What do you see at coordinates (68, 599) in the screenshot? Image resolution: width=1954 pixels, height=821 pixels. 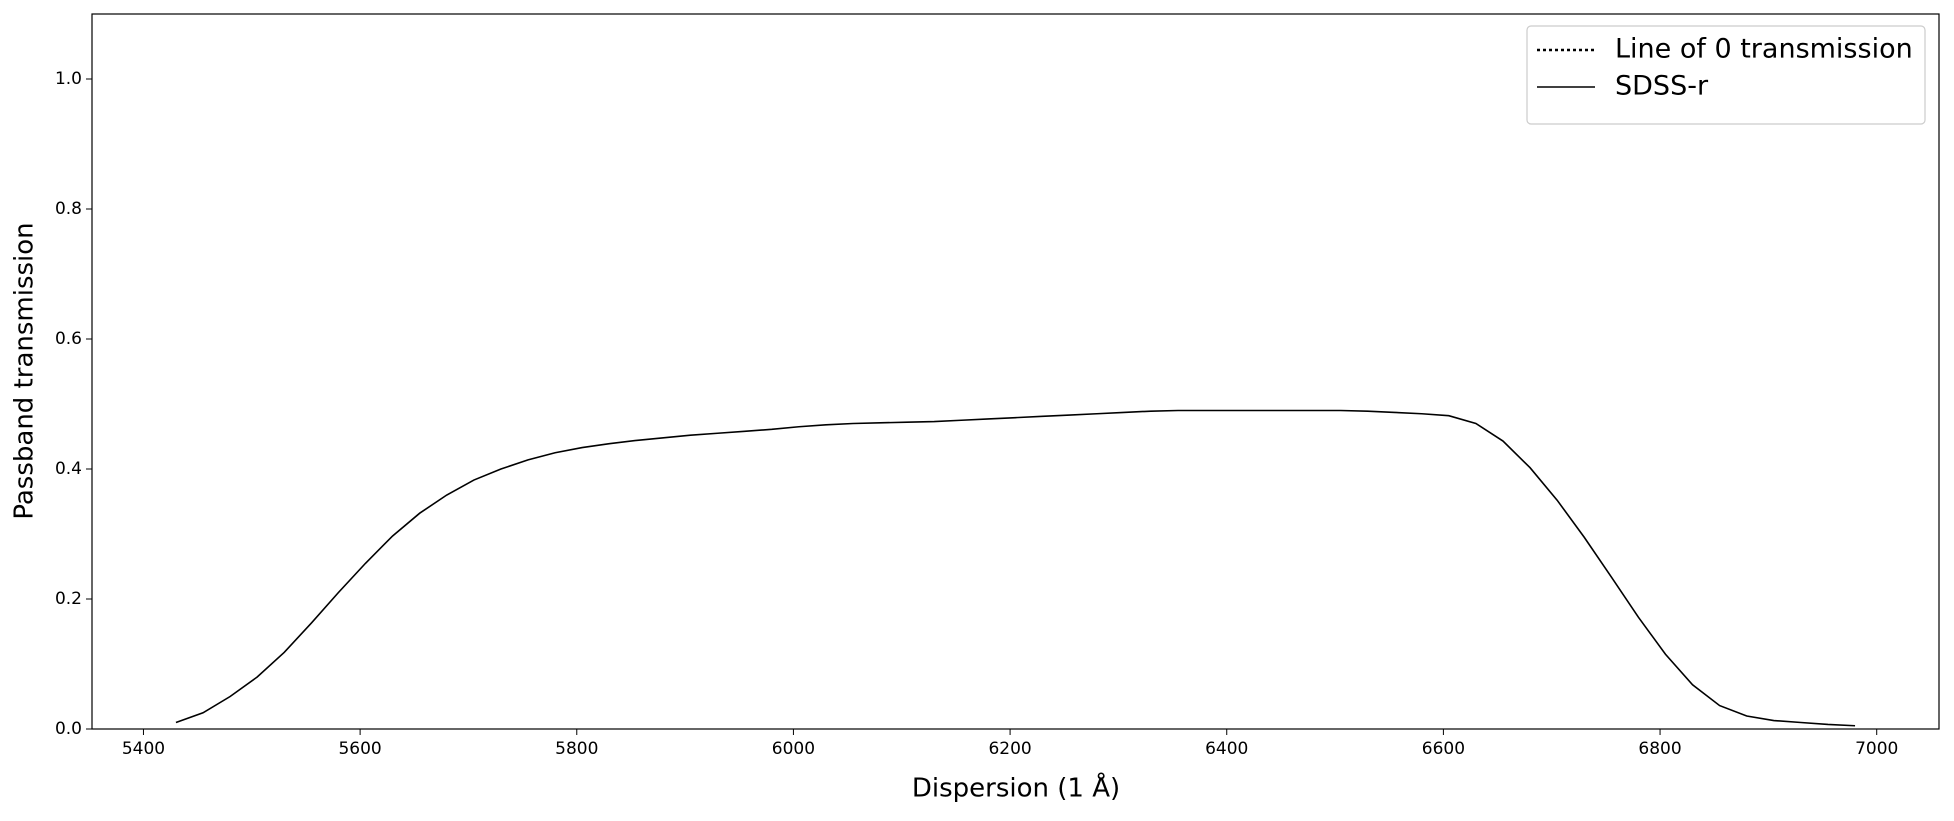 I see `y-tick-label: 0.2` at bounding box center [68, 599].